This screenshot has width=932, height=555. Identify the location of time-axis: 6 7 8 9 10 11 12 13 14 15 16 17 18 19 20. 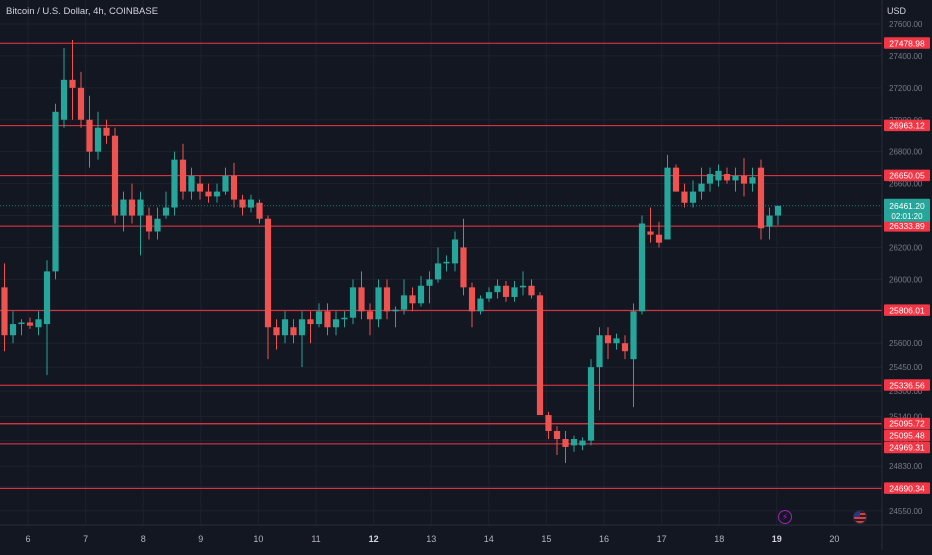
(466, 534).